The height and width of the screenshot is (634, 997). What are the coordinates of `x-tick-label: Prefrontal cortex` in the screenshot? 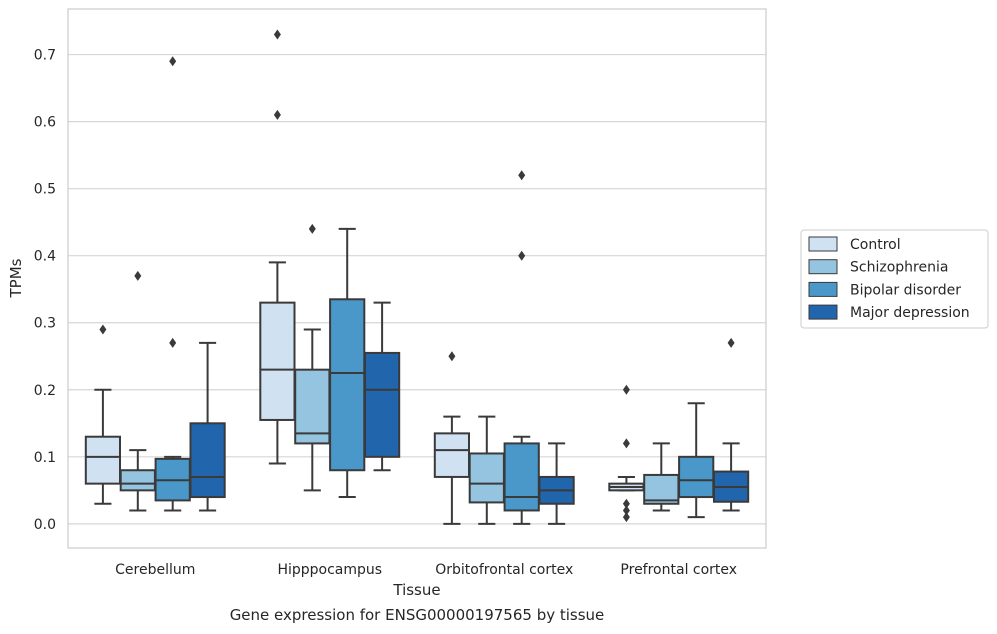 It's located at (678, 570).